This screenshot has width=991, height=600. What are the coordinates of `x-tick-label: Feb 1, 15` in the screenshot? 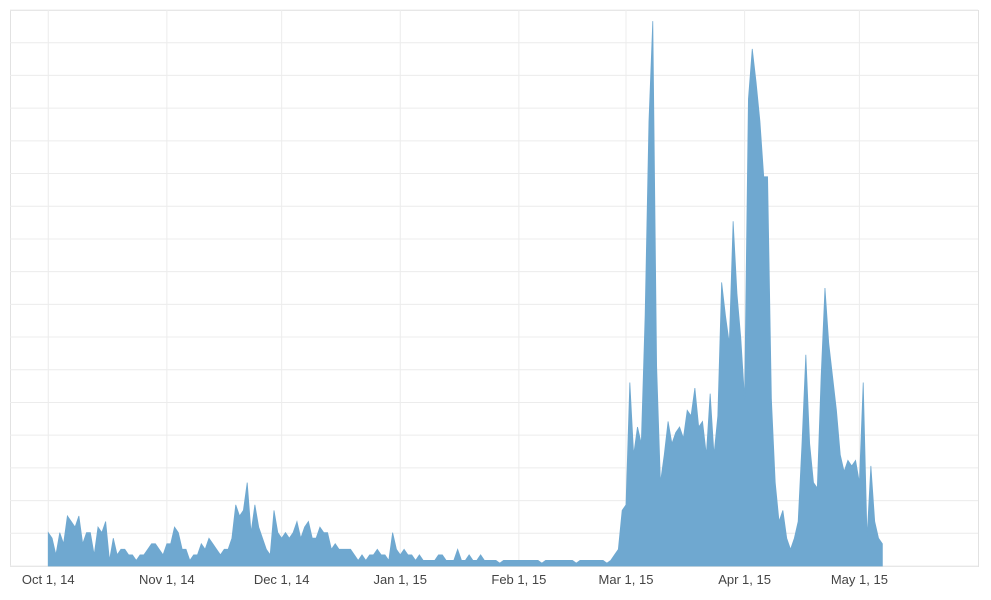 It's located at (518, 579).